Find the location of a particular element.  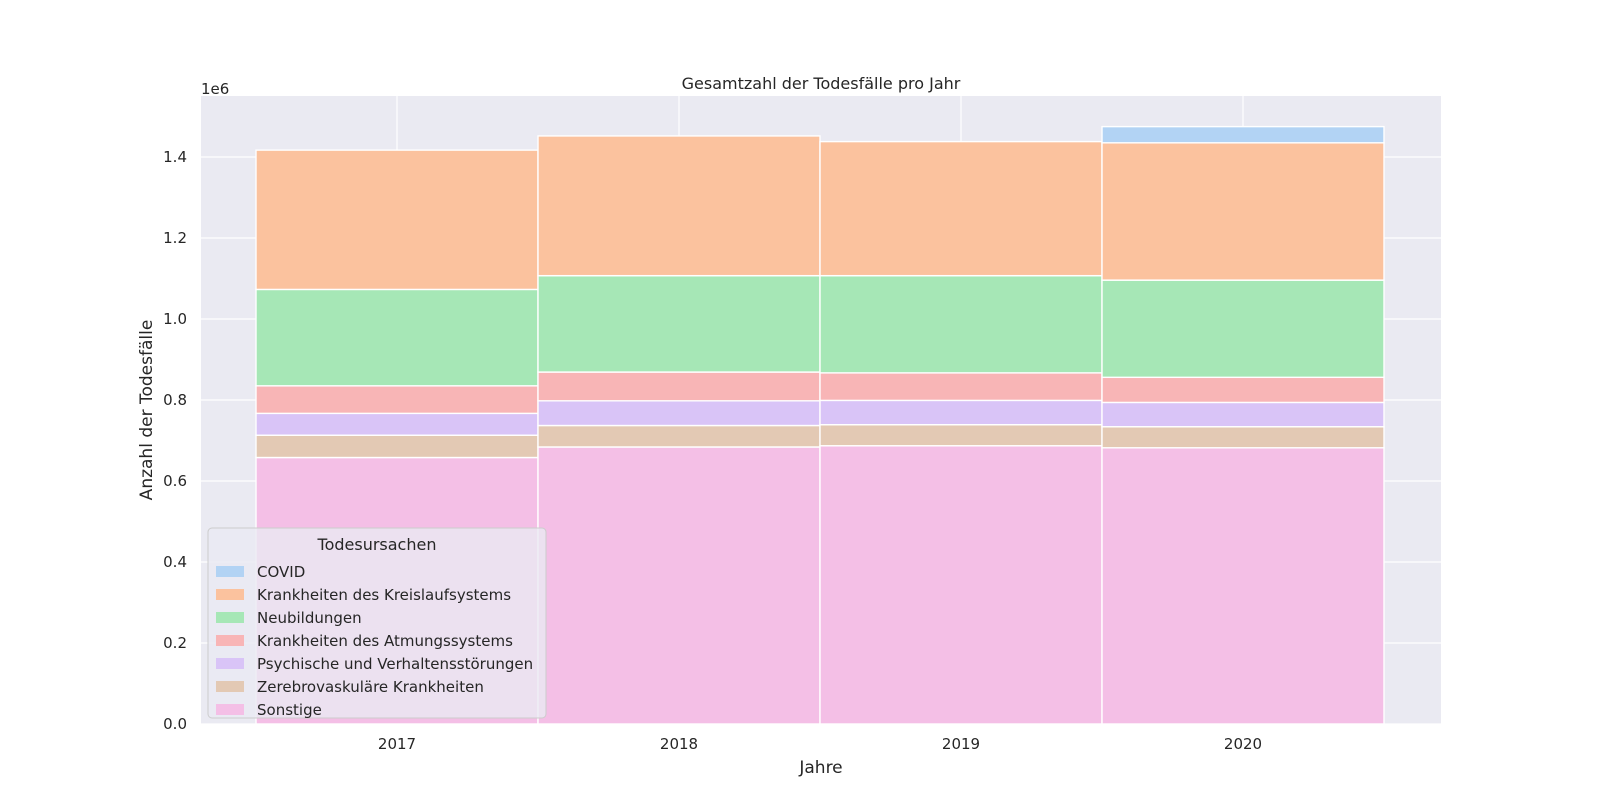

bar-segment-2020-krankheiten-des-atmungssystems is located at coordinates (1243, 390).